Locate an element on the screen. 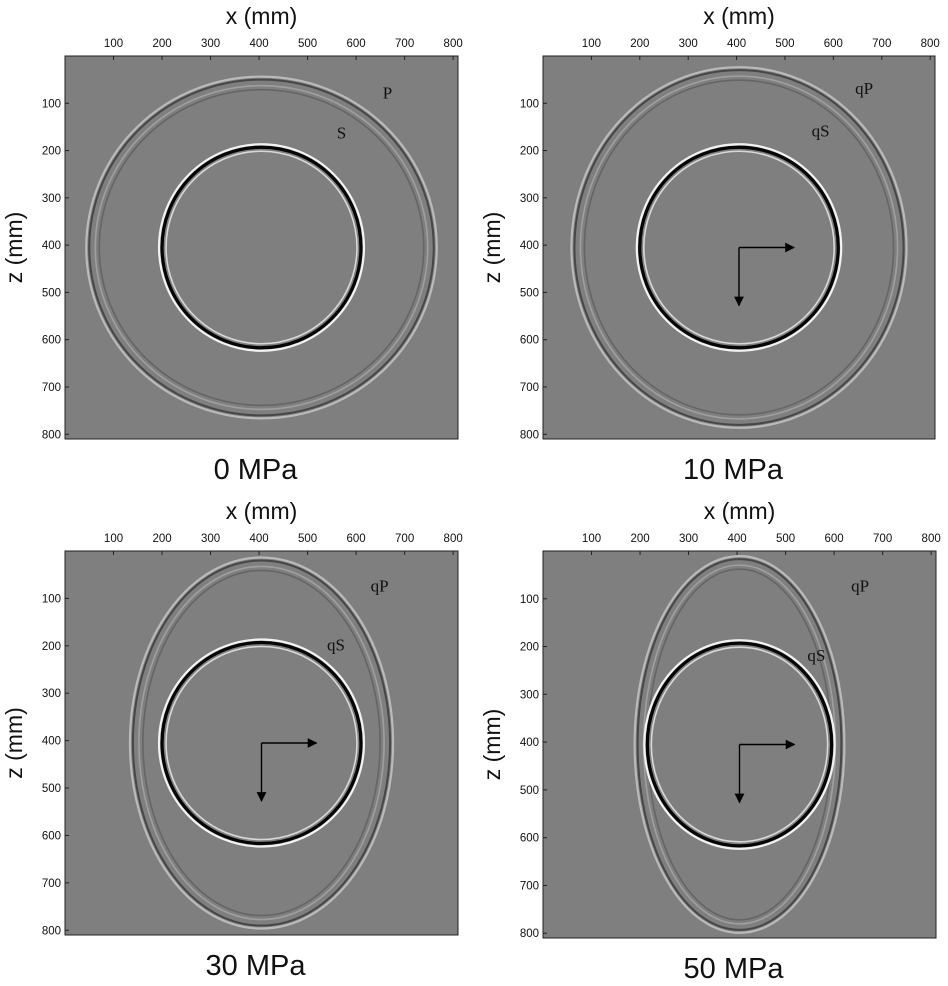 The width and height of the screenshot is (948, 986). panel-title: 10 MPa is located at coordinates (733, 470).